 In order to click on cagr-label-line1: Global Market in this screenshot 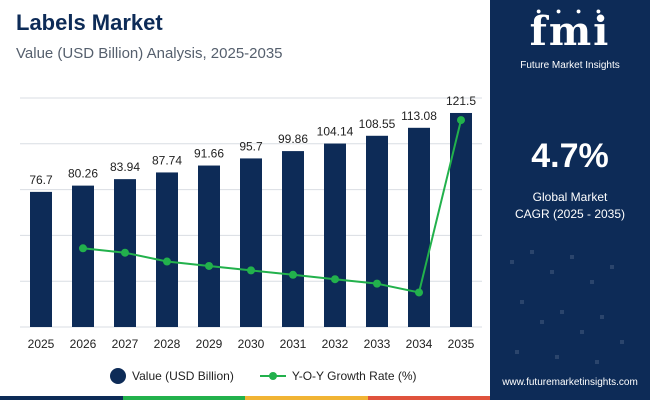, I will do `click(570, 197)`.